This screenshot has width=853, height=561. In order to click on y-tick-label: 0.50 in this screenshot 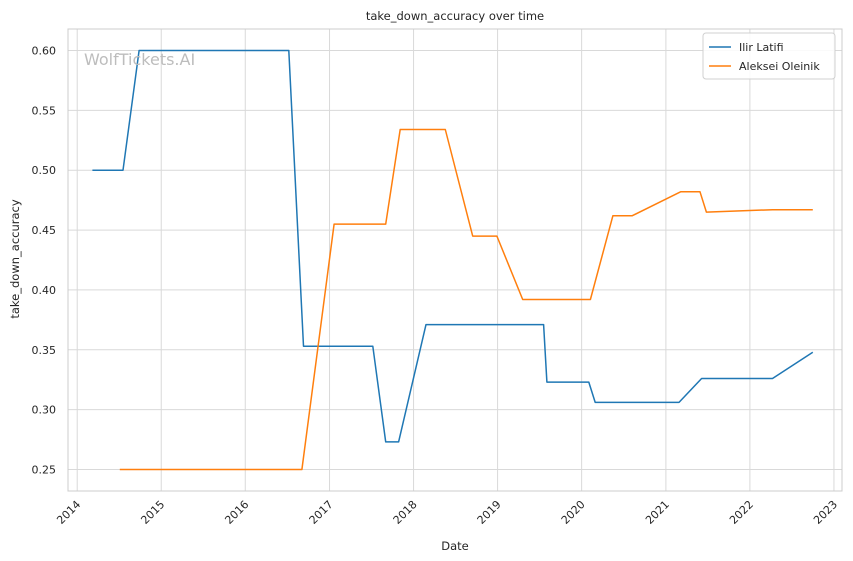, I will do `click(44, 170)`.